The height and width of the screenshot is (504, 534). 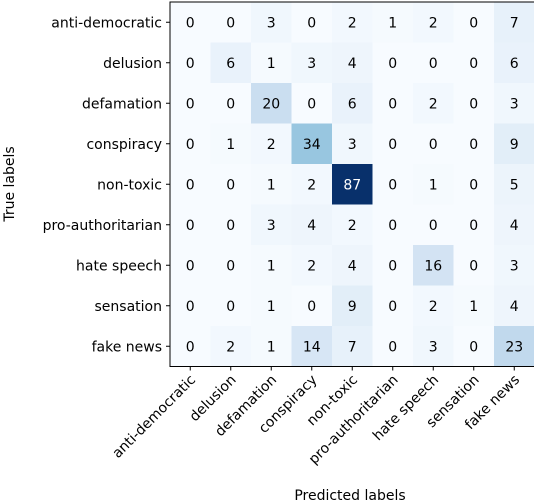 What do you see at coordinates (129, 185) in the screenshot?
I see `y-tick-label: non-toxic` at bounding box center [129, 185].